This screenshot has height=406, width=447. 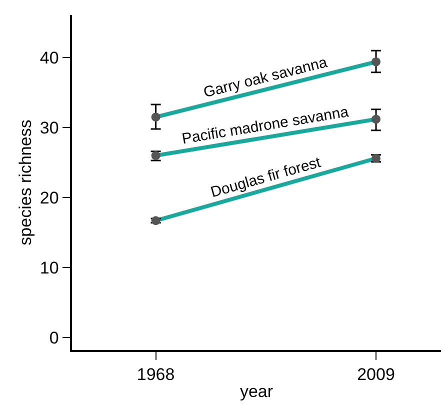 What do you see at coordinates (266, 178) in the screenshot?
I see `text: Douglas fir forest` at bounding box center [266, 178].